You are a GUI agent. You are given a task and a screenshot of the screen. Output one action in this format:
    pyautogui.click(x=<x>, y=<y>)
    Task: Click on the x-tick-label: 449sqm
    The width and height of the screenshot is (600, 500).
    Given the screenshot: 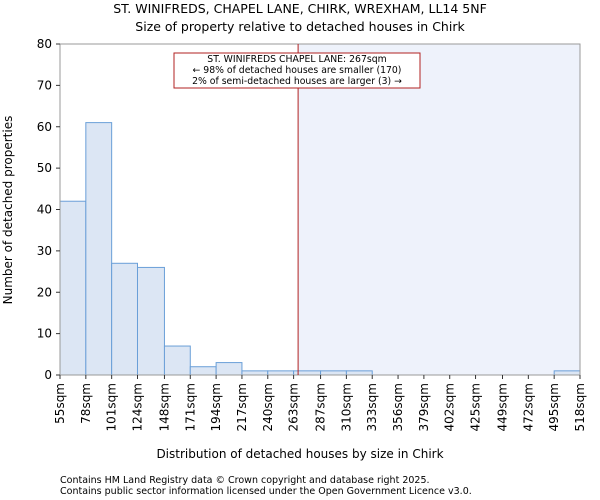 What is the action you would take?
    pyautogui.click(x=503, y=407)
    